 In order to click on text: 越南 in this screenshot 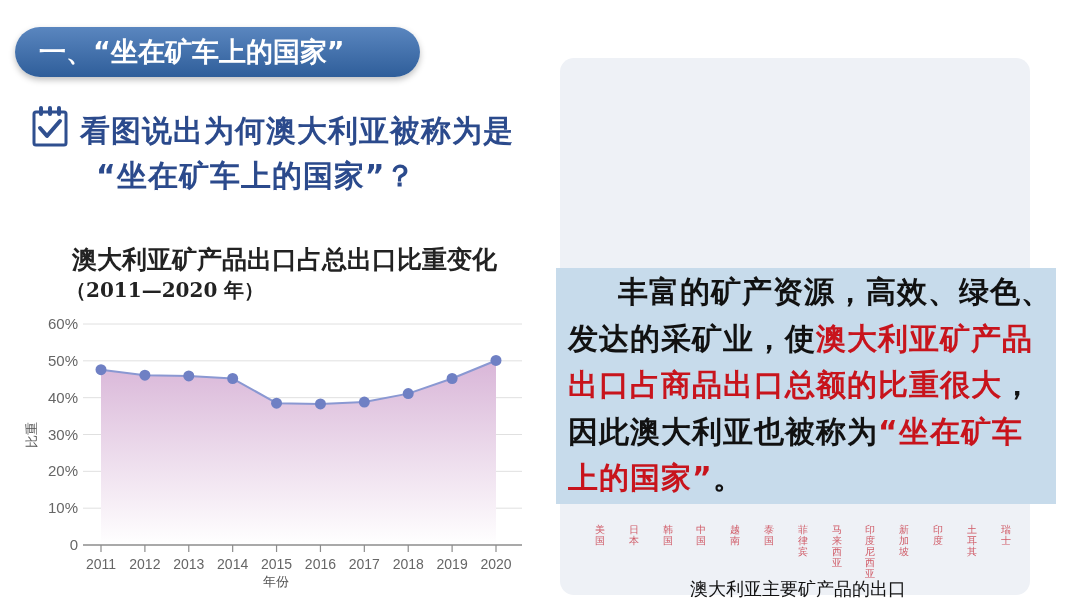, I will do `click(736, 535)`.